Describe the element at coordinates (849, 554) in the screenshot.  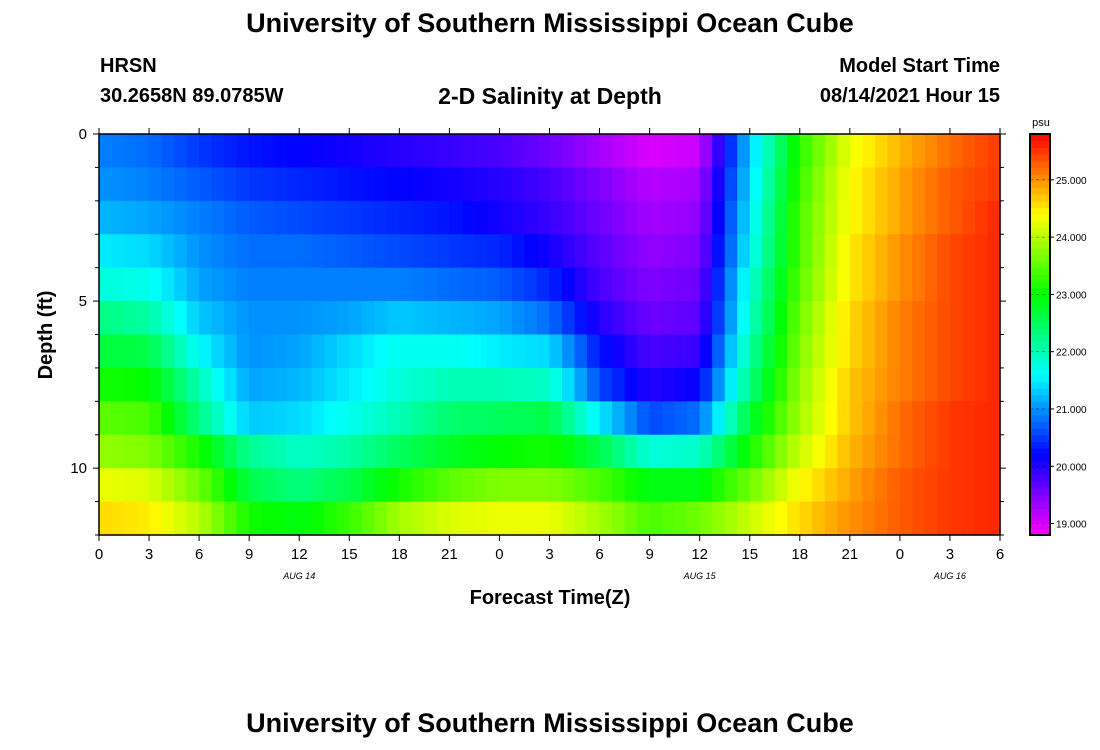
I see `x-tick-label: 21` at that location.